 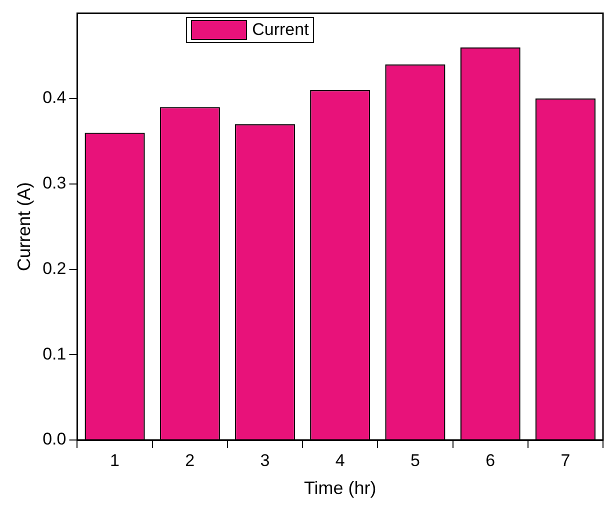 I want to click on y-tick-label: 0.1, so click(x=54, y=354).